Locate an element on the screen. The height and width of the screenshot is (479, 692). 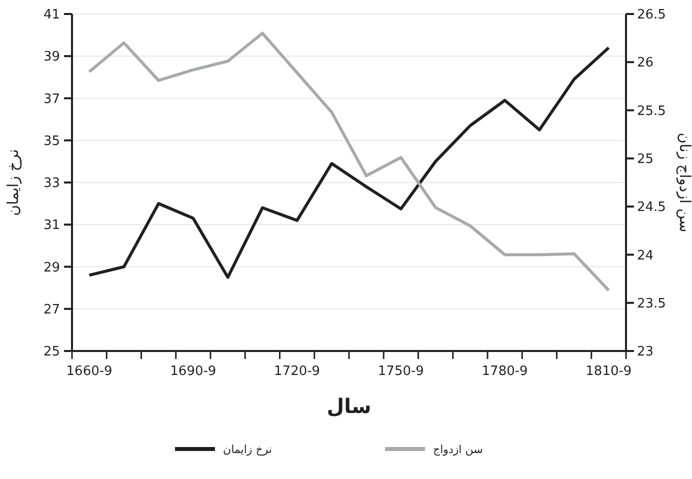
x-axis-title: سال is located at coordinates (349, 406).